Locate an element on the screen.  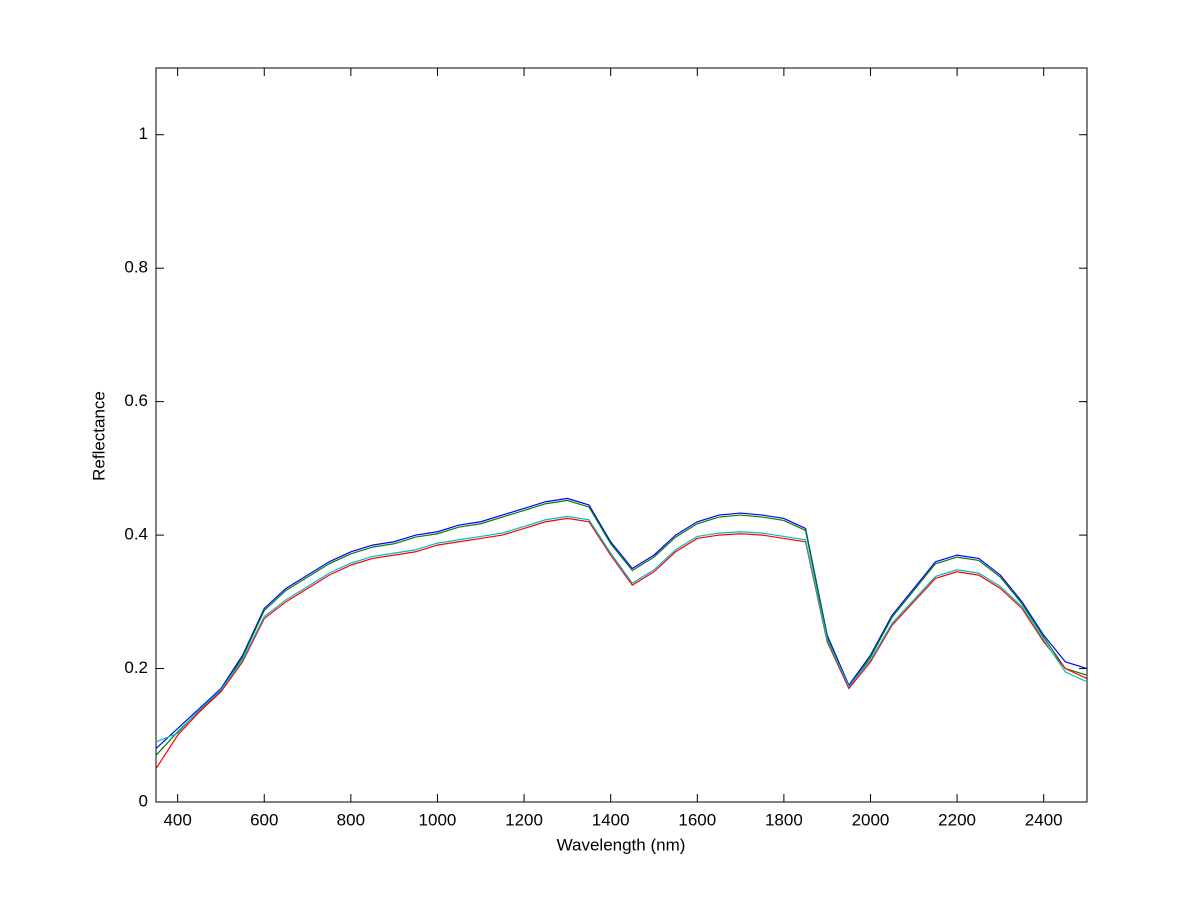
x-tick-label: 2200 is located at coordinates (957, 819).